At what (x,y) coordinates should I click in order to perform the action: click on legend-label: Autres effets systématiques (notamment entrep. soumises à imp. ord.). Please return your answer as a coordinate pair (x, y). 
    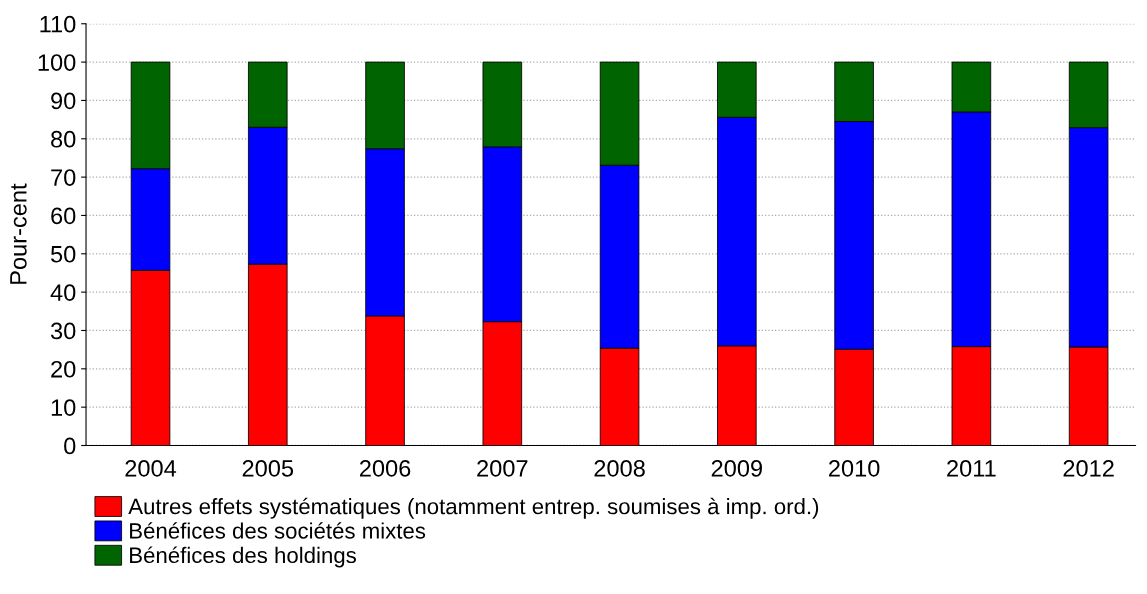
    Looking at the image, I should click on (473, 508).